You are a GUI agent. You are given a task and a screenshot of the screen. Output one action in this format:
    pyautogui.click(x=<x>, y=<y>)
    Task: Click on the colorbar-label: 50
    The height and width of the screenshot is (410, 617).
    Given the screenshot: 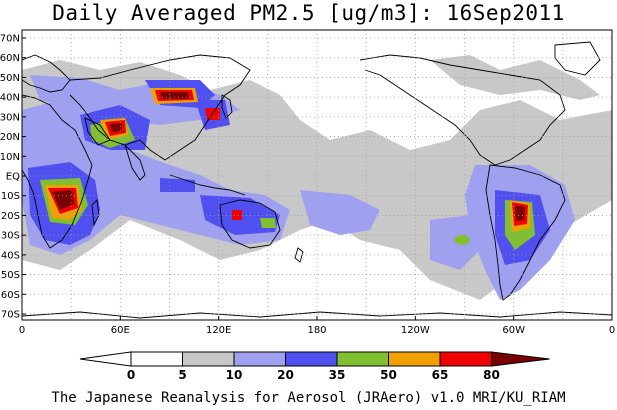 What is the action you would take?
    pyautogui.click(x=388, y=375)
    